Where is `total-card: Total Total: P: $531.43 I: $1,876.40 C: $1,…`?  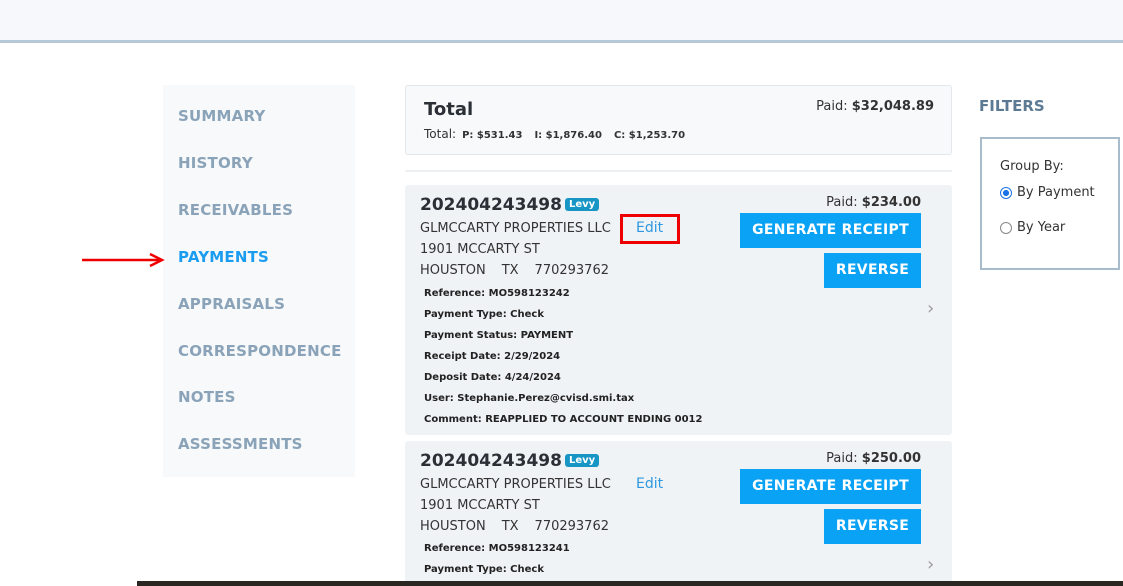 total-card: Total Total: P: $531.43 I: $1,876.40 C: $1,… is located at coordinates (678, 120).